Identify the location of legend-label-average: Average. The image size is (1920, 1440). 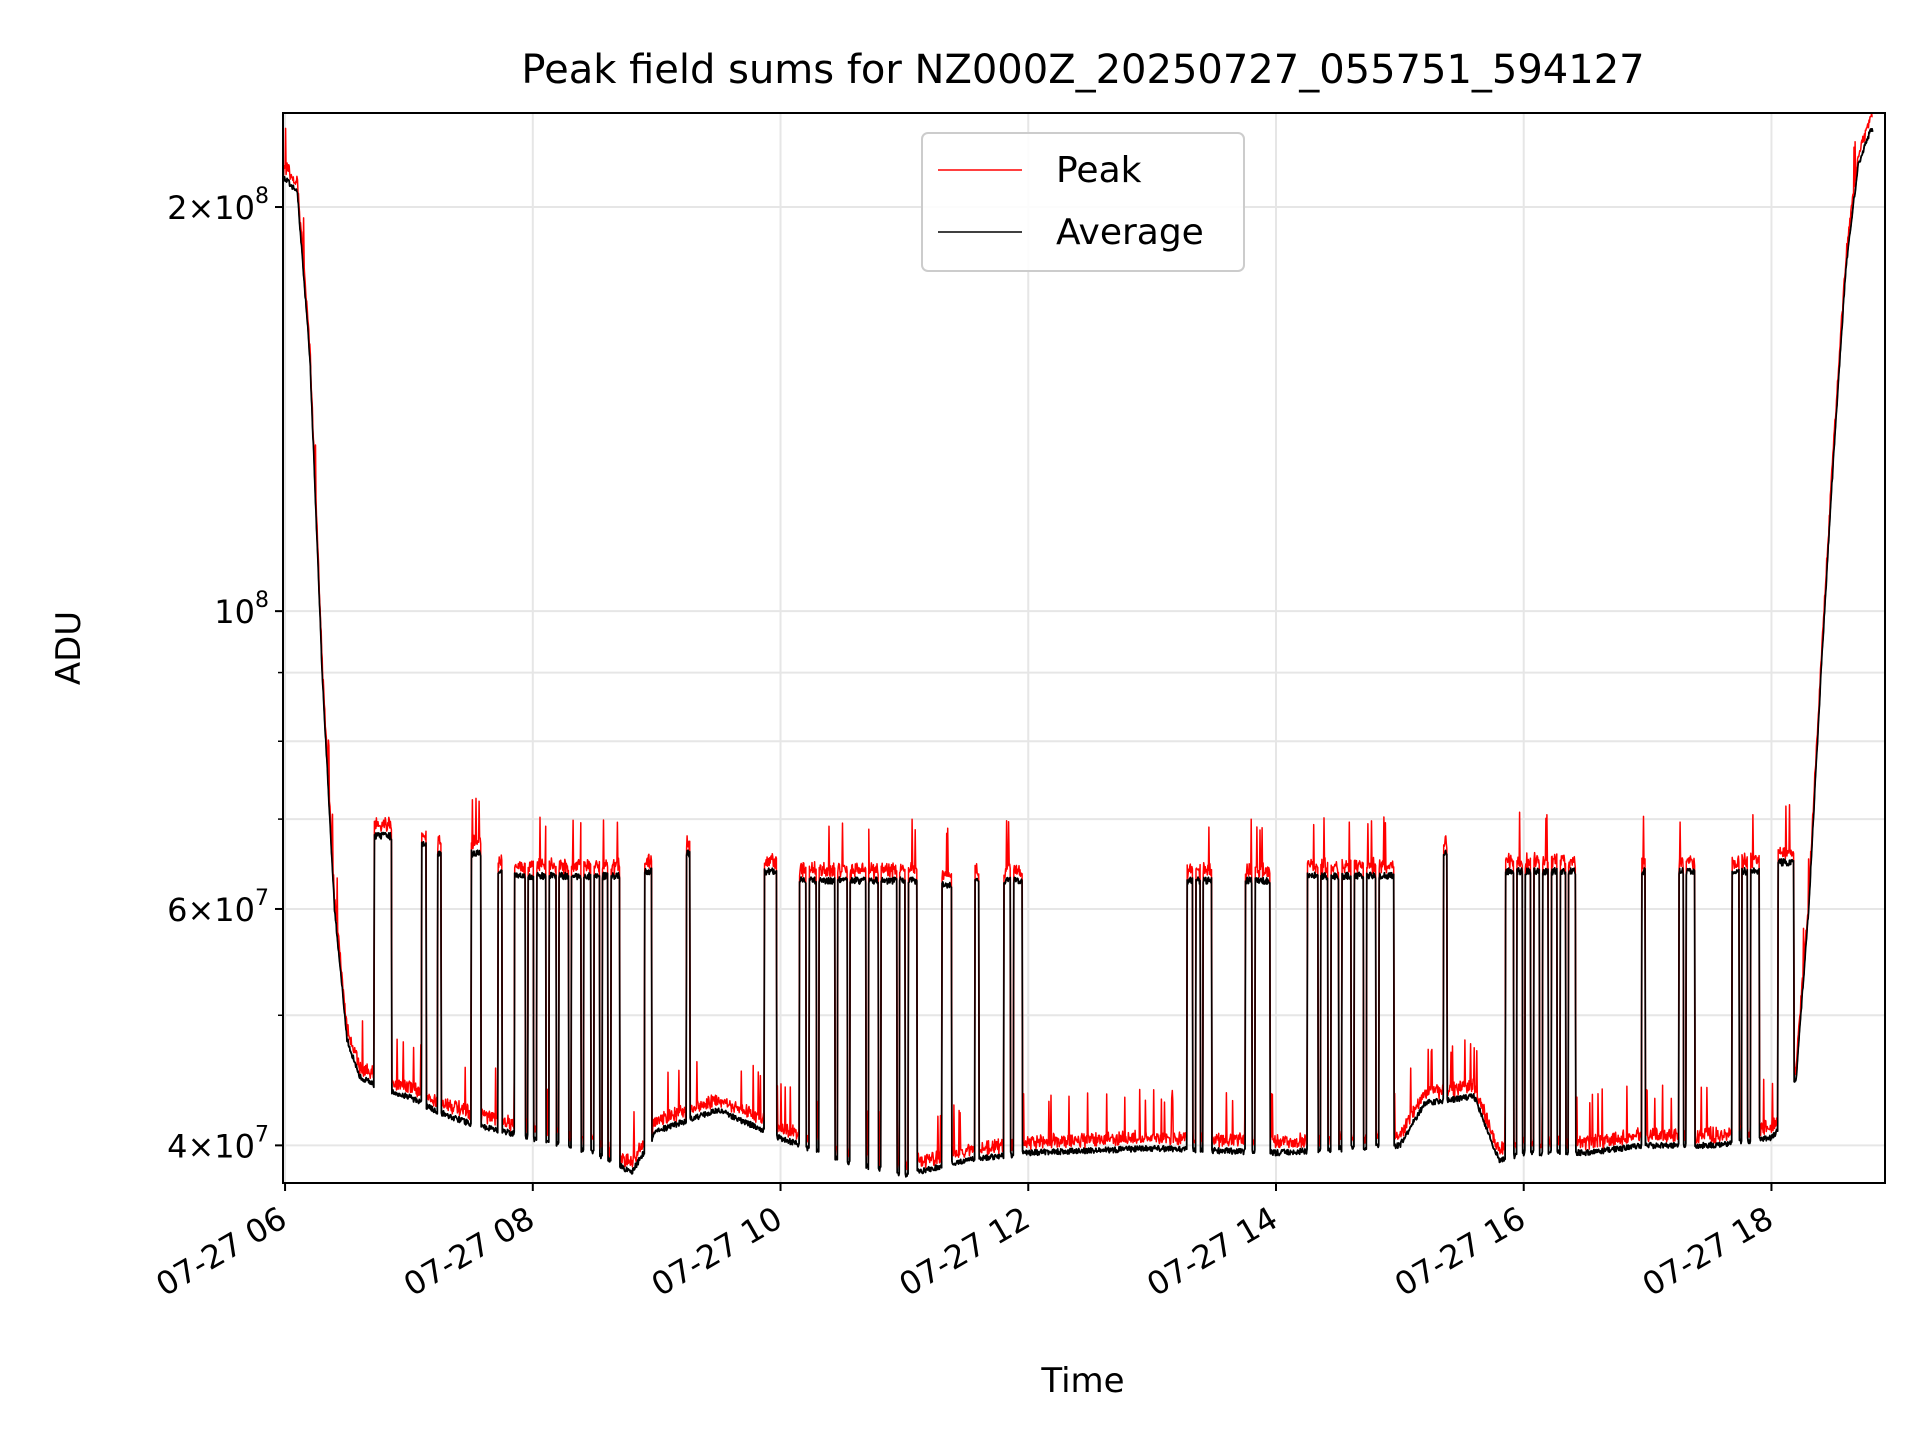
(1130, 232).